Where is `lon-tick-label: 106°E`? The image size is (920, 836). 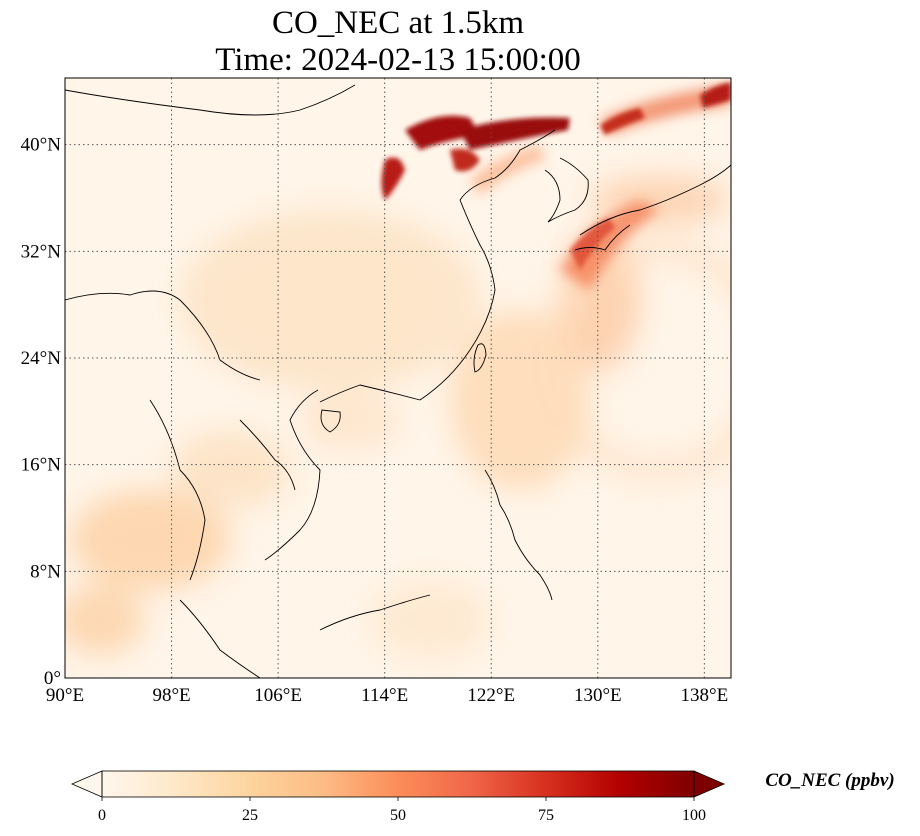
lon-tick-label: 106°E is located at coordinates (278, 695).